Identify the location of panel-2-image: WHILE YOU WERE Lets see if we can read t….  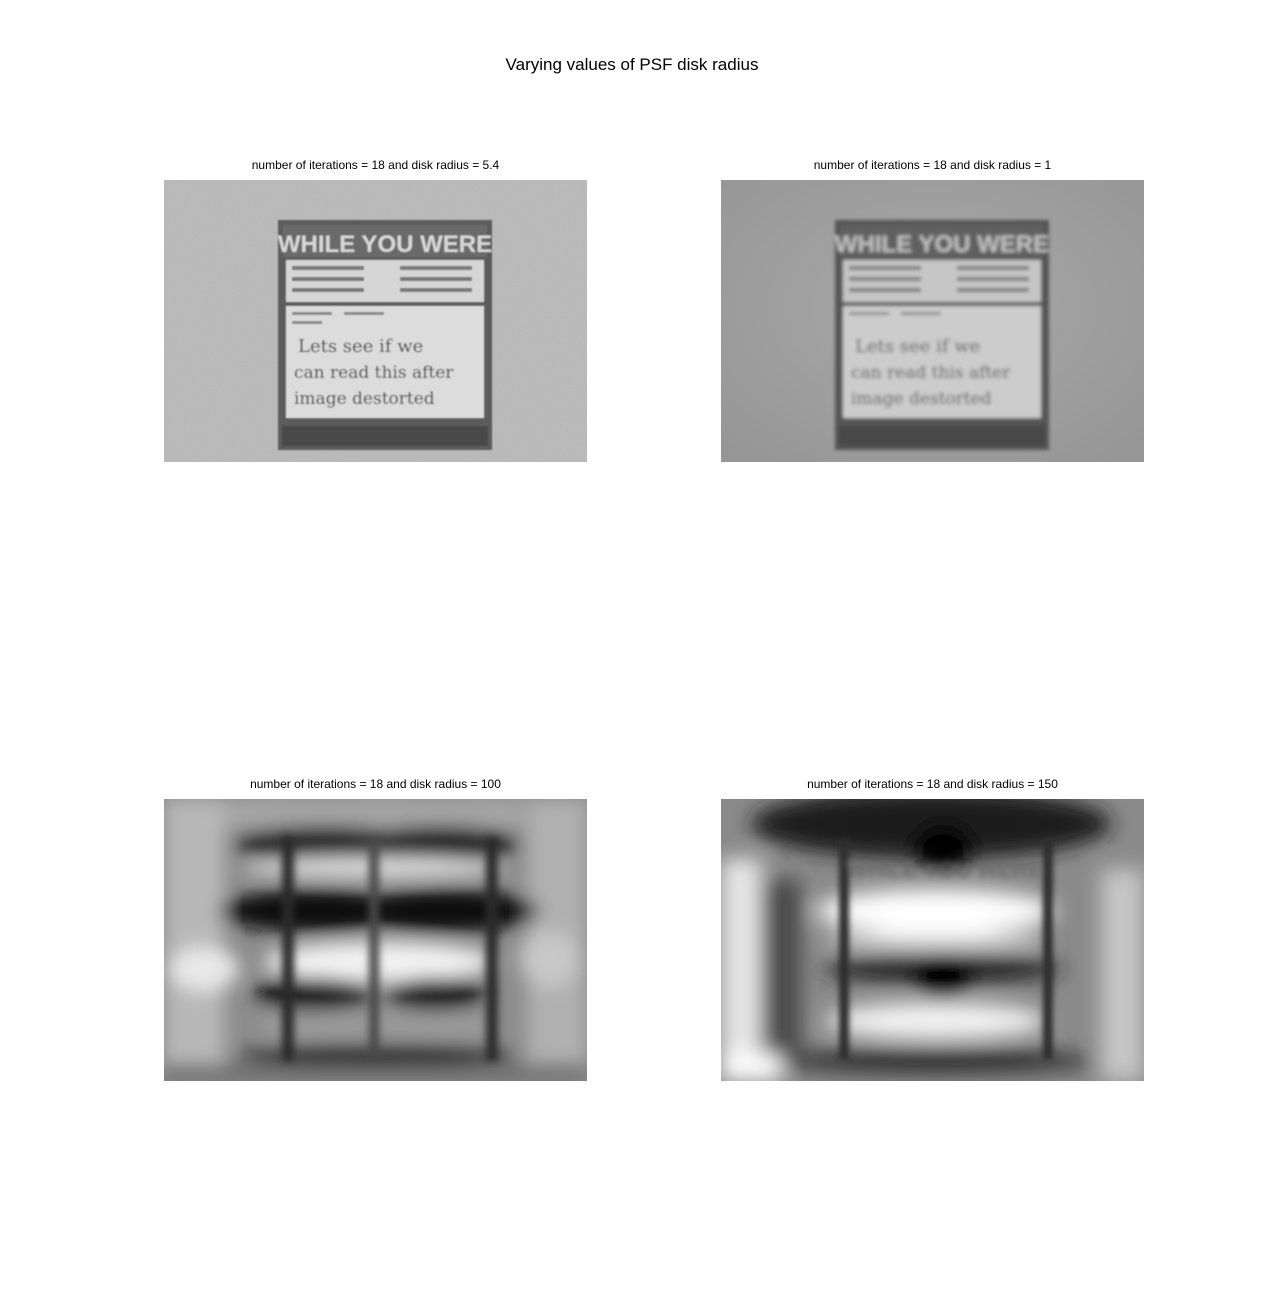
(932, 321).